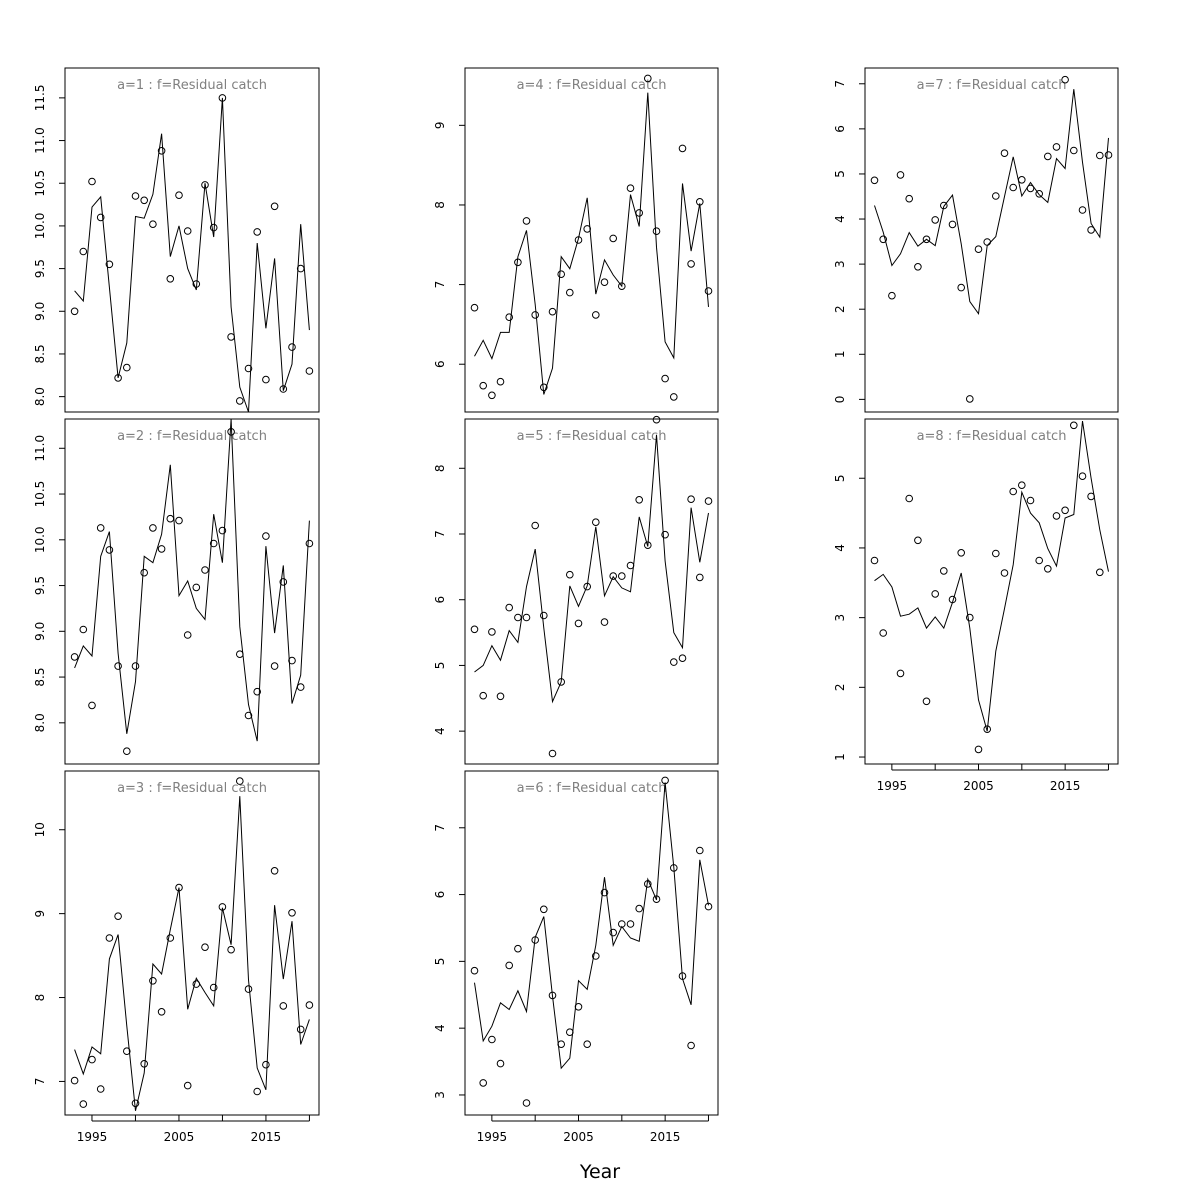  Describe the element at coordinates (591, 591) in the screenshot. I see `panel-5-frame` at that location.